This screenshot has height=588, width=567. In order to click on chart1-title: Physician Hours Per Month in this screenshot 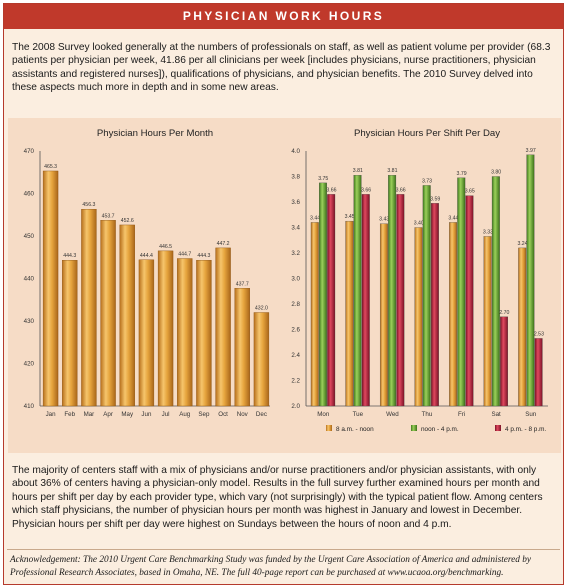, I will do `click(155, 133)`.